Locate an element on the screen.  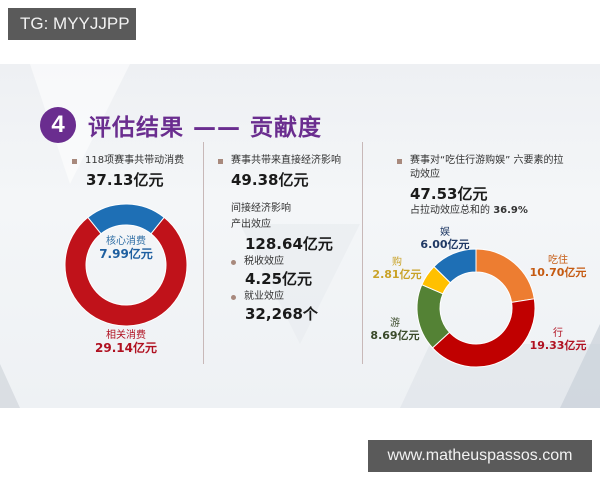
six-elements-total: 47.53亿元 is located at coordinates (449, 194).